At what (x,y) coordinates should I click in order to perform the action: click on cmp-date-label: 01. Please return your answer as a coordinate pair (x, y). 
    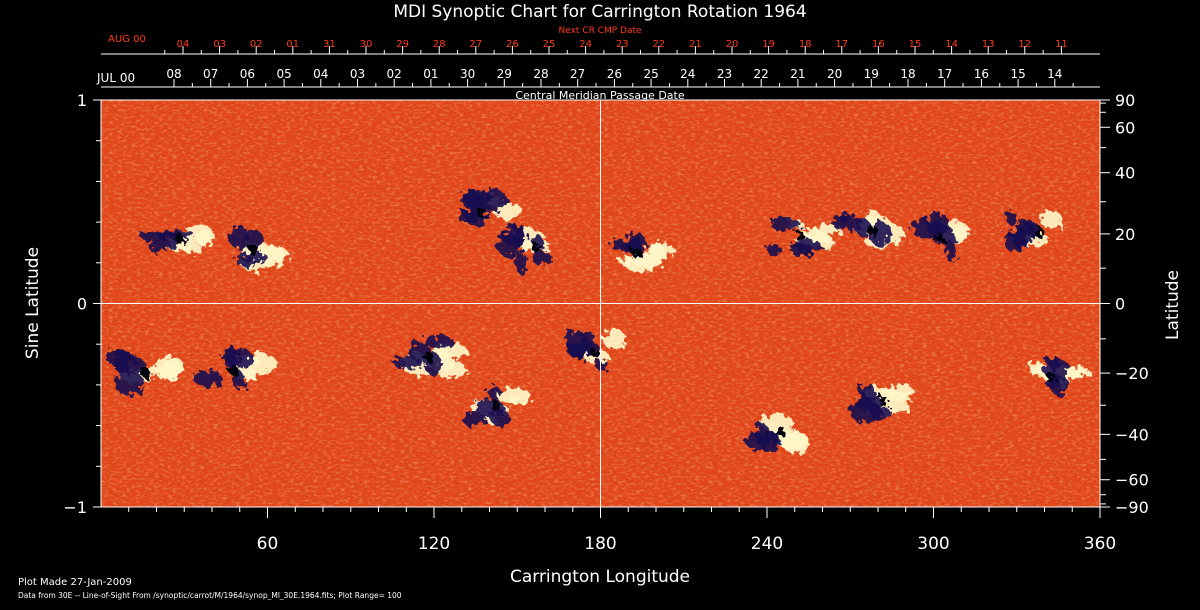
    Looking at the image, I should click on (430, 74).